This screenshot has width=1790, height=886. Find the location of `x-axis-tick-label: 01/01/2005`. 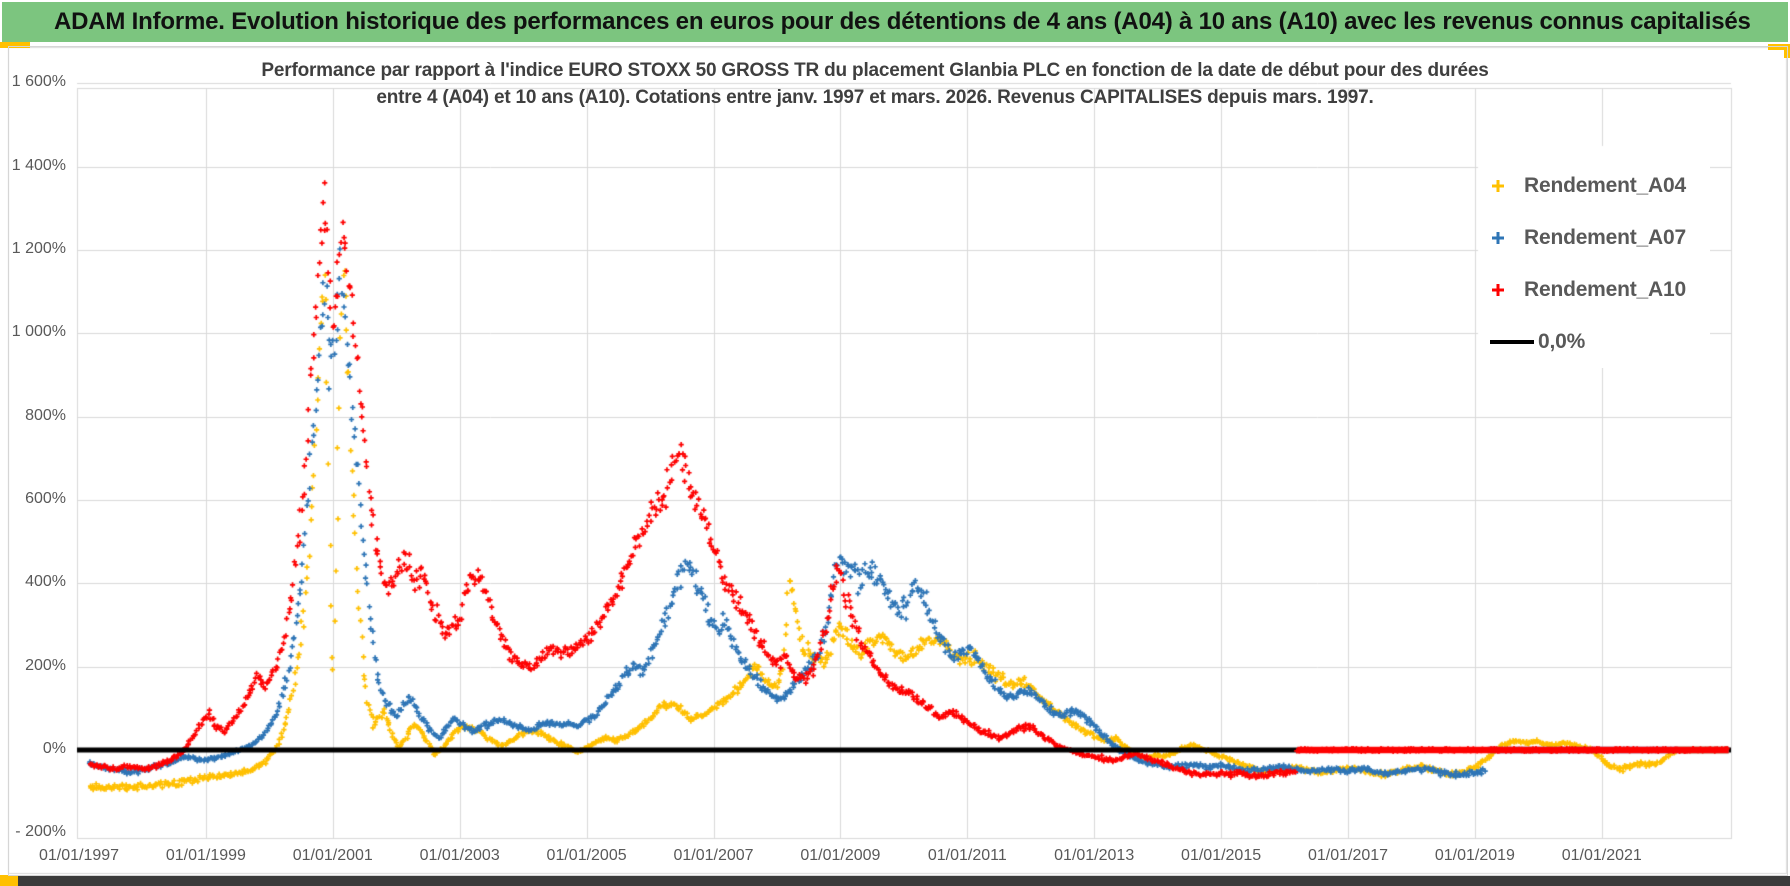

x-axis-tick-label: 01/01/2005 is located at coordinates (586, 855).